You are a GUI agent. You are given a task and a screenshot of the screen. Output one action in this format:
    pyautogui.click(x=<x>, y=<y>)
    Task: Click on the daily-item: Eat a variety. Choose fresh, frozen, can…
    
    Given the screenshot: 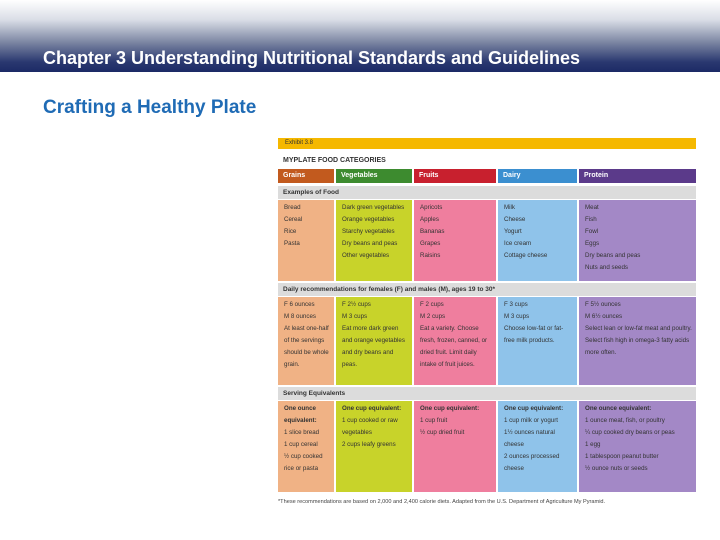 What is the action you would take?
    pyautogui.click(x=454, y=346)
    